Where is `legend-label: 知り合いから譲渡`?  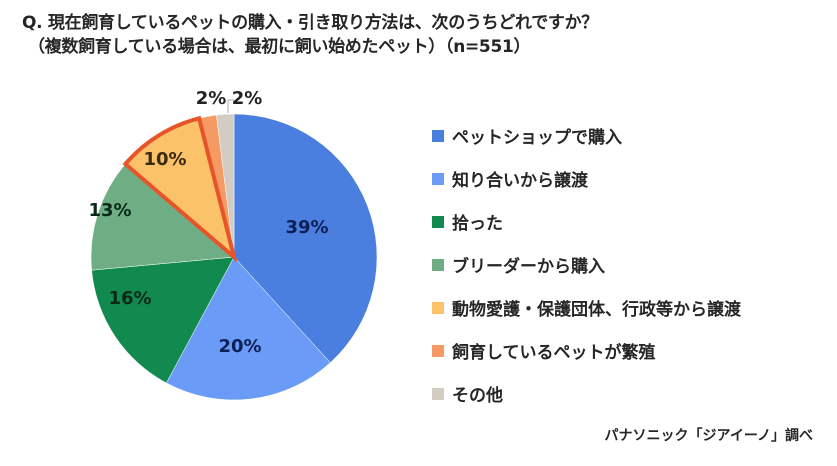
legend-label: 知り合いから譲渡 is located at coordinates (520, 181).